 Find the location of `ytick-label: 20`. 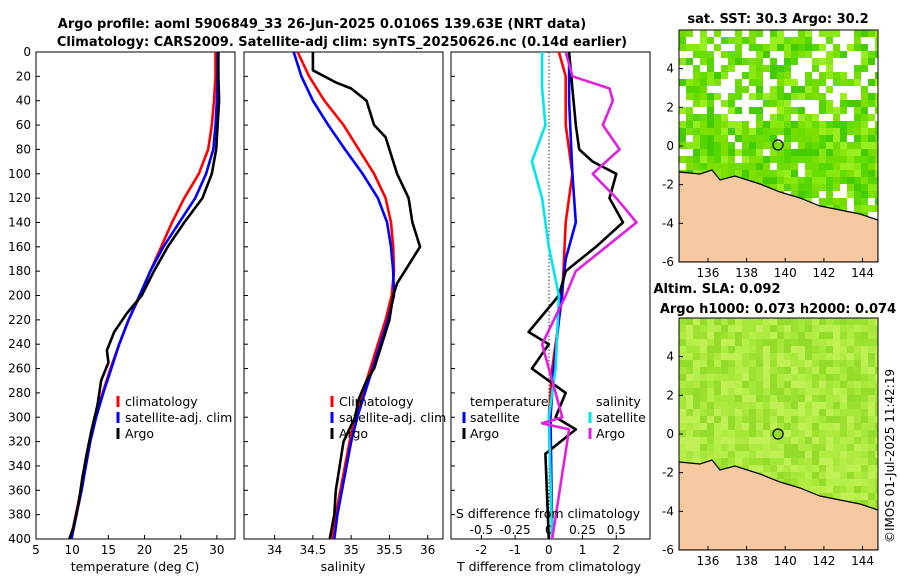

ytick-label: 20 is located at coordinates (23, 76).